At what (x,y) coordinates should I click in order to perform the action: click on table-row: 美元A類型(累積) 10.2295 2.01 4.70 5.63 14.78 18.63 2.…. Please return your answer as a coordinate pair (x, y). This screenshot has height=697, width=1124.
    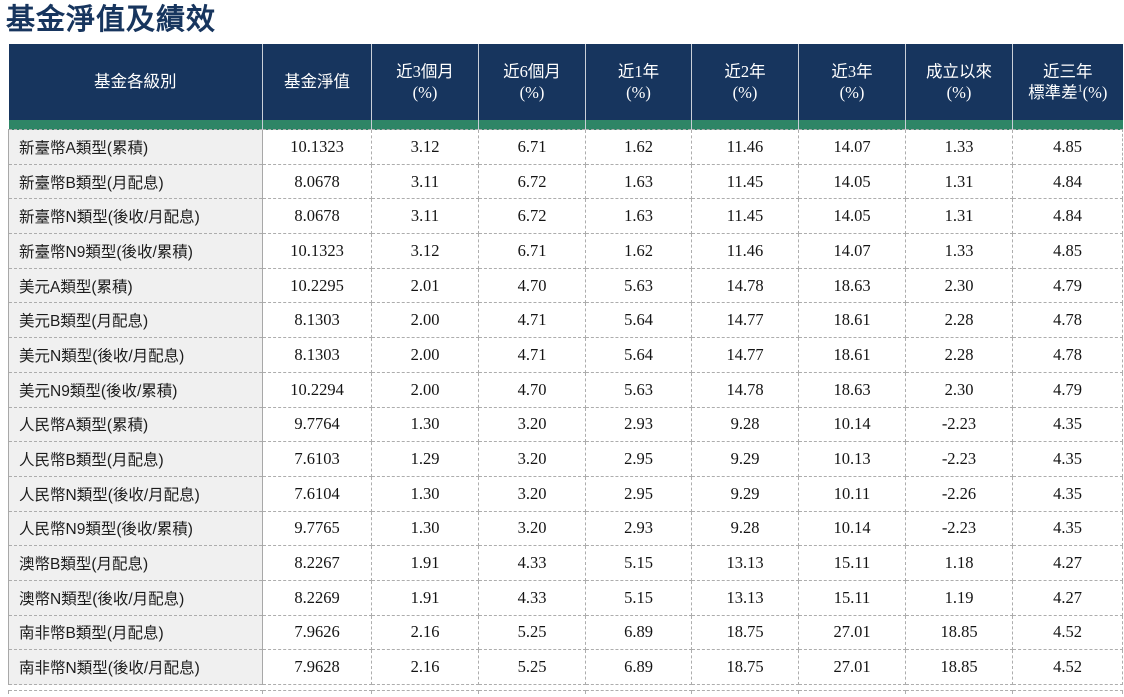
    Looking at the image, I should click on (565, 285).